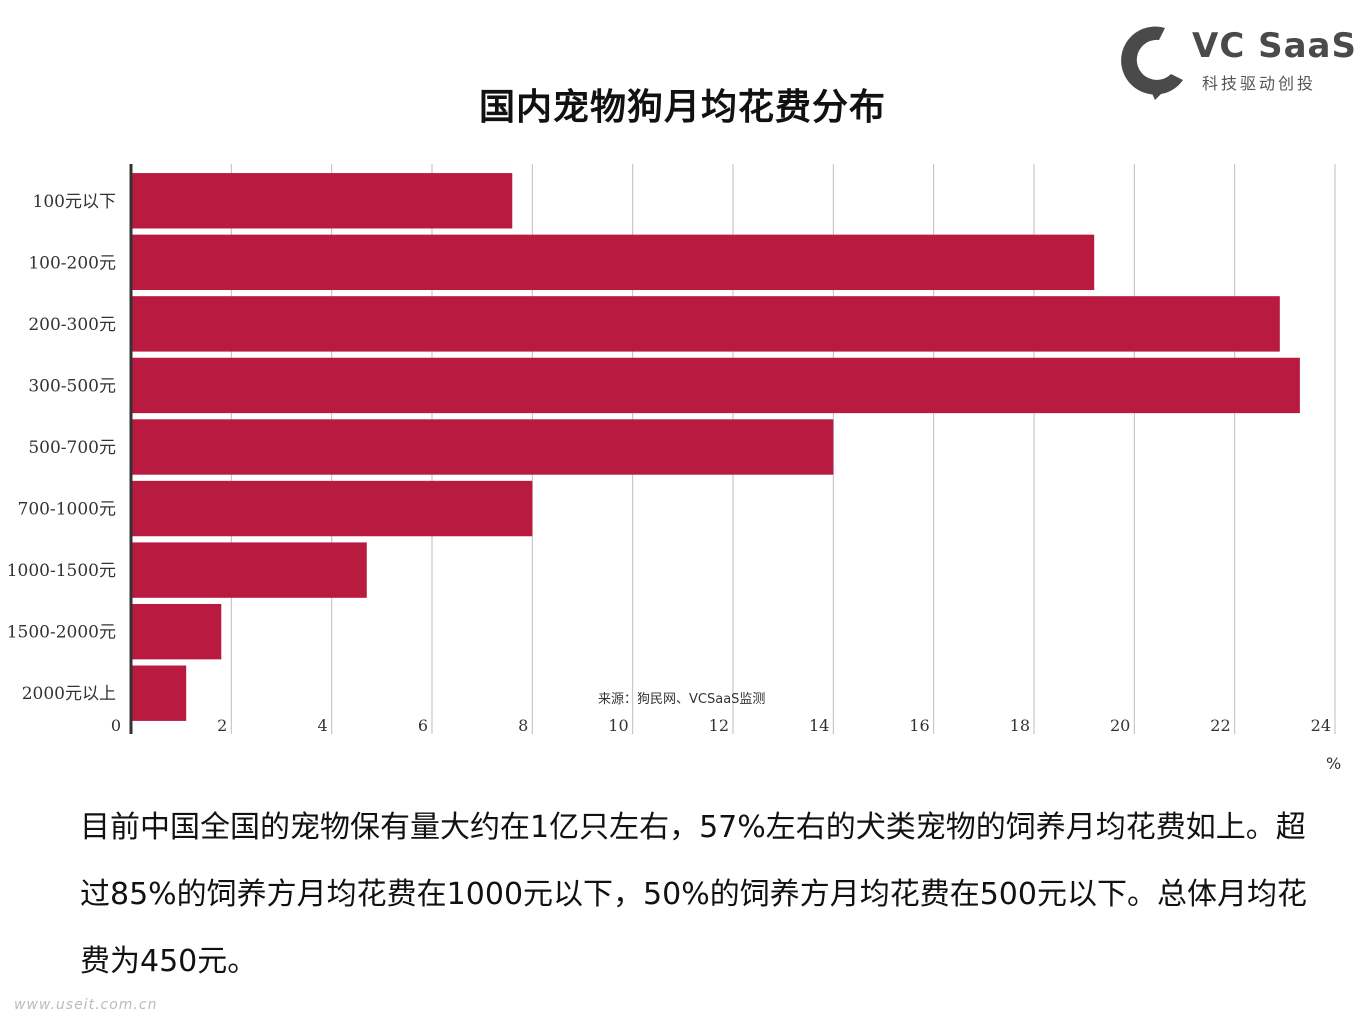  I want to click on page-title: 国内宠物狗月均花费分布, so click(682, 107).